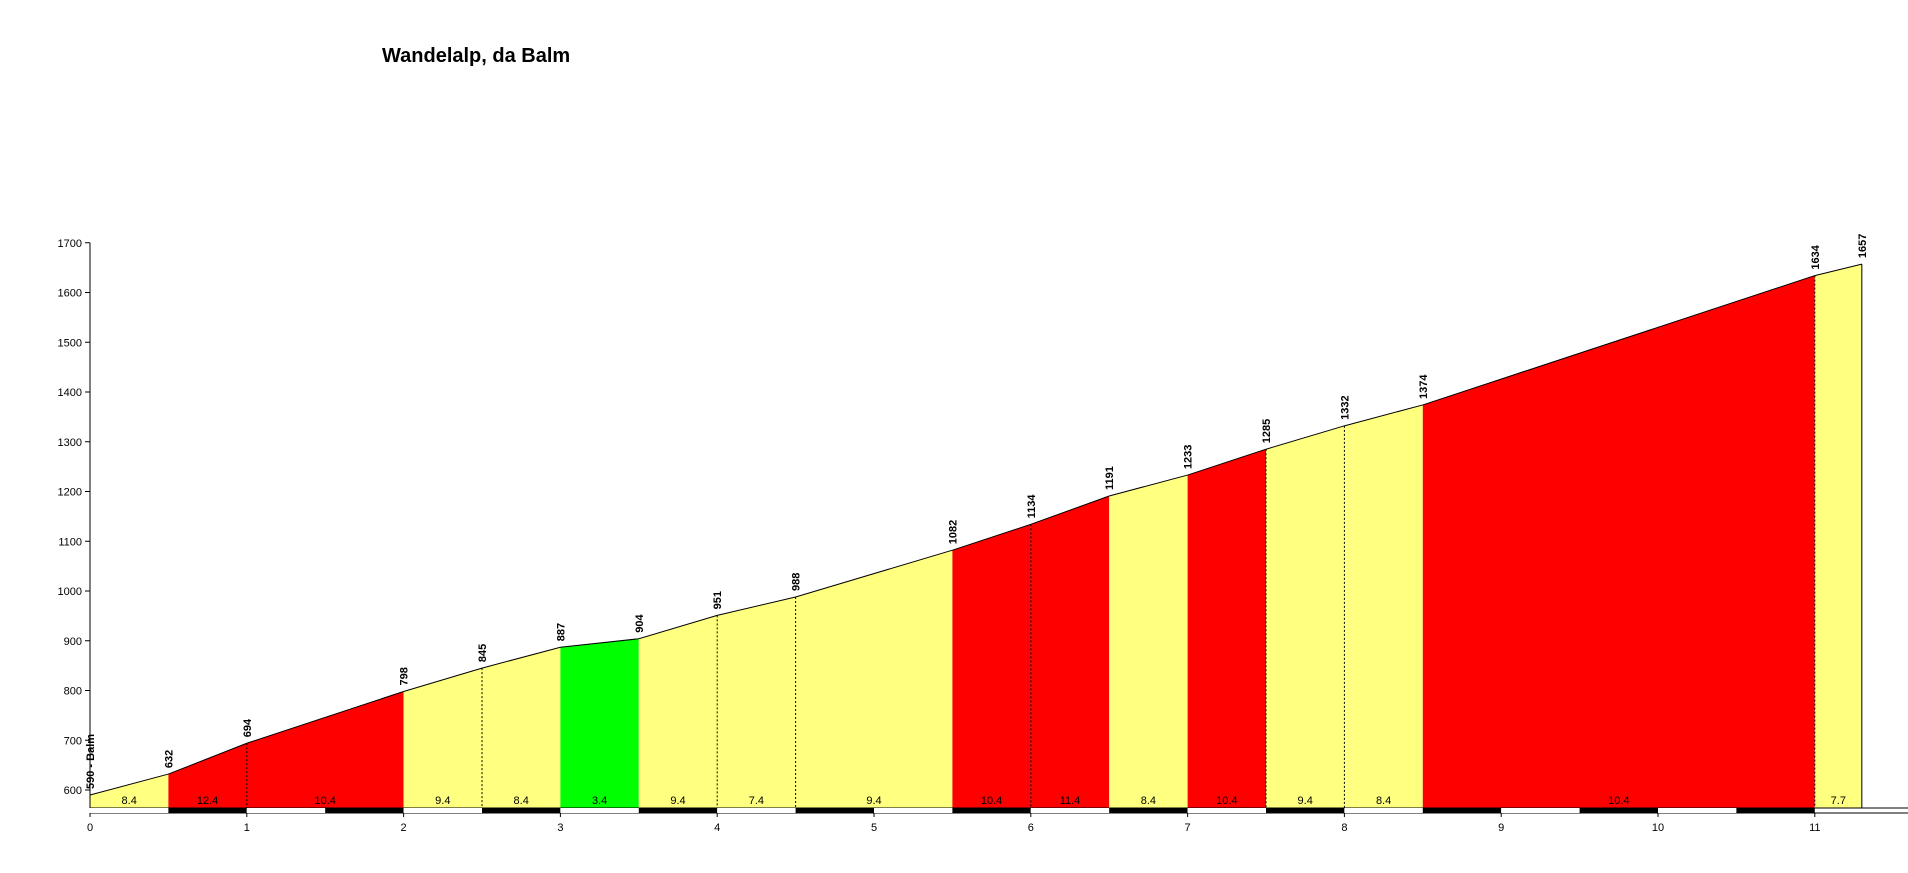 This screenshot has height=873, width=1908. I want to click on altitude-label: 632, so click(169, 759).